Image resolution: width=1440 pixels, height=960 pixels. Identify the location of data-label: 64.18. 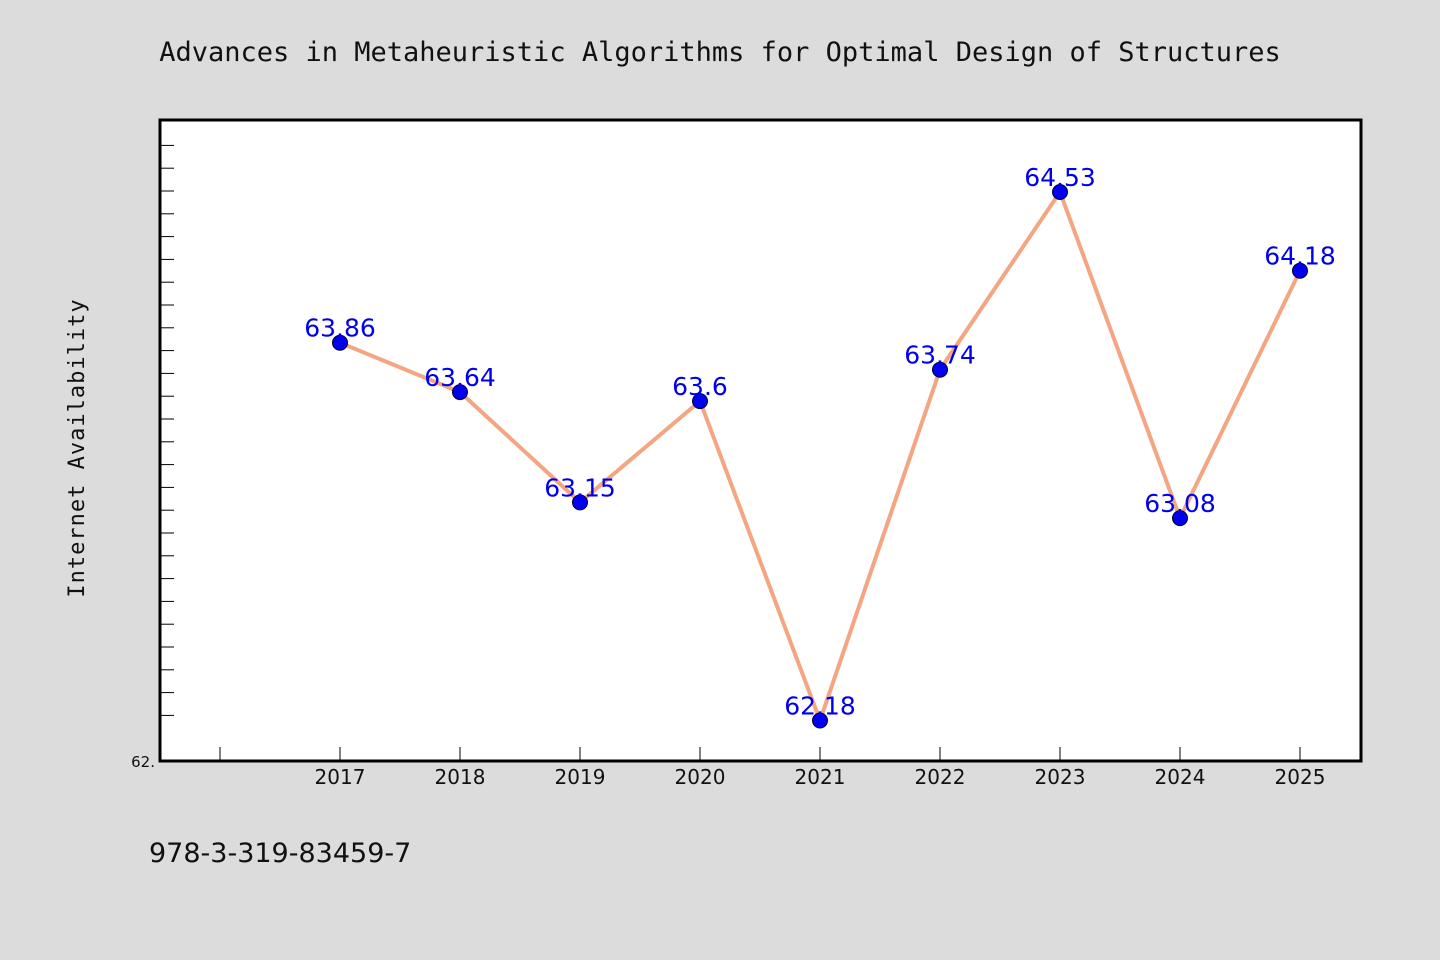
(1300, 256).